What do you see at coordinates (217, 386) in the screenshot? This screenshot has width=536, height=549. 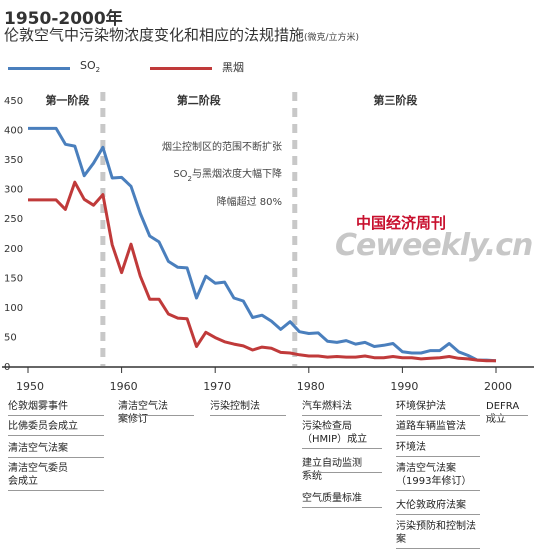 I see `x-tick-label: 1970` at bounding box center [217, 386].